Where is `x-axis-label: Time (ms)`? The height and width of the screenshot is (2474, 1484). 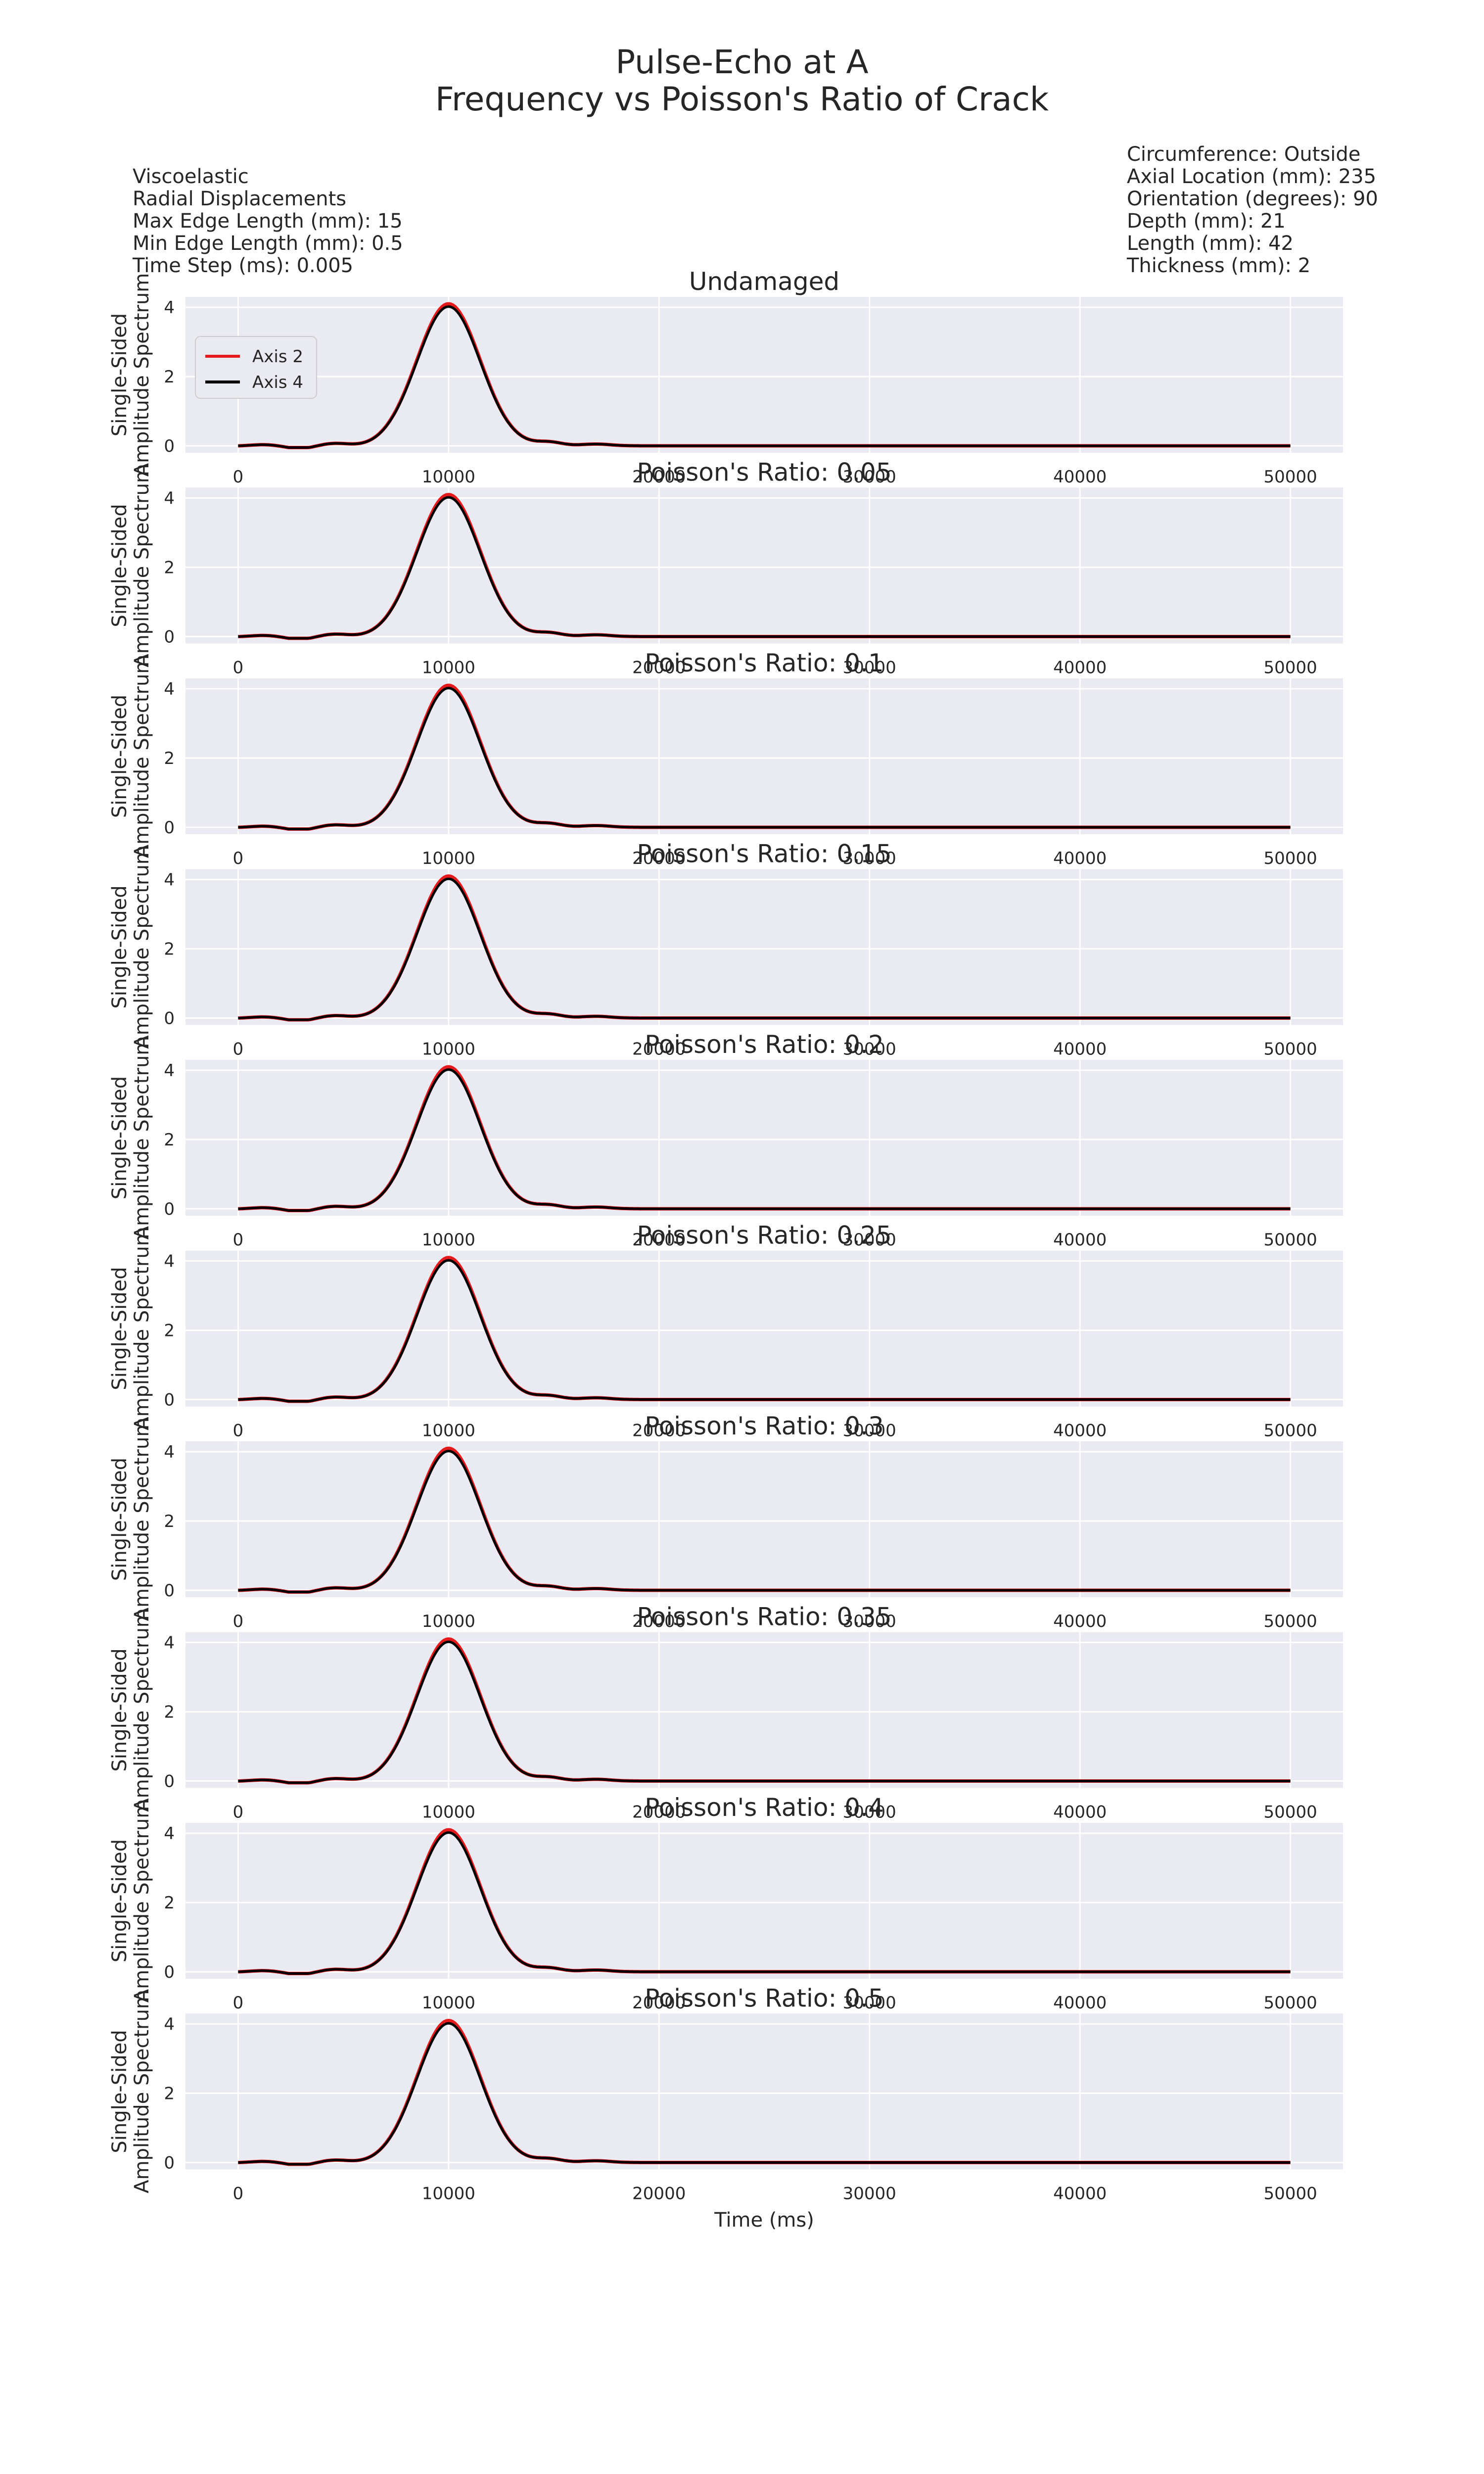 x-axis-label: Time (ms) is located at coordinates (764, 2220).